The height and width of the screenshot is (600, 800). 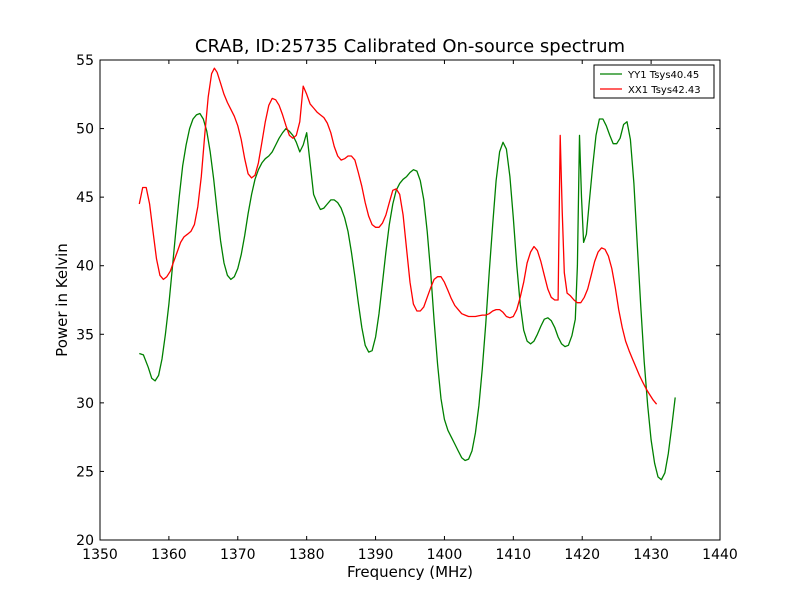 What do you see at coordinates (85, 472) in the screenshot?
I see `y-tick-label: 25` at bounding box center [85, 472].